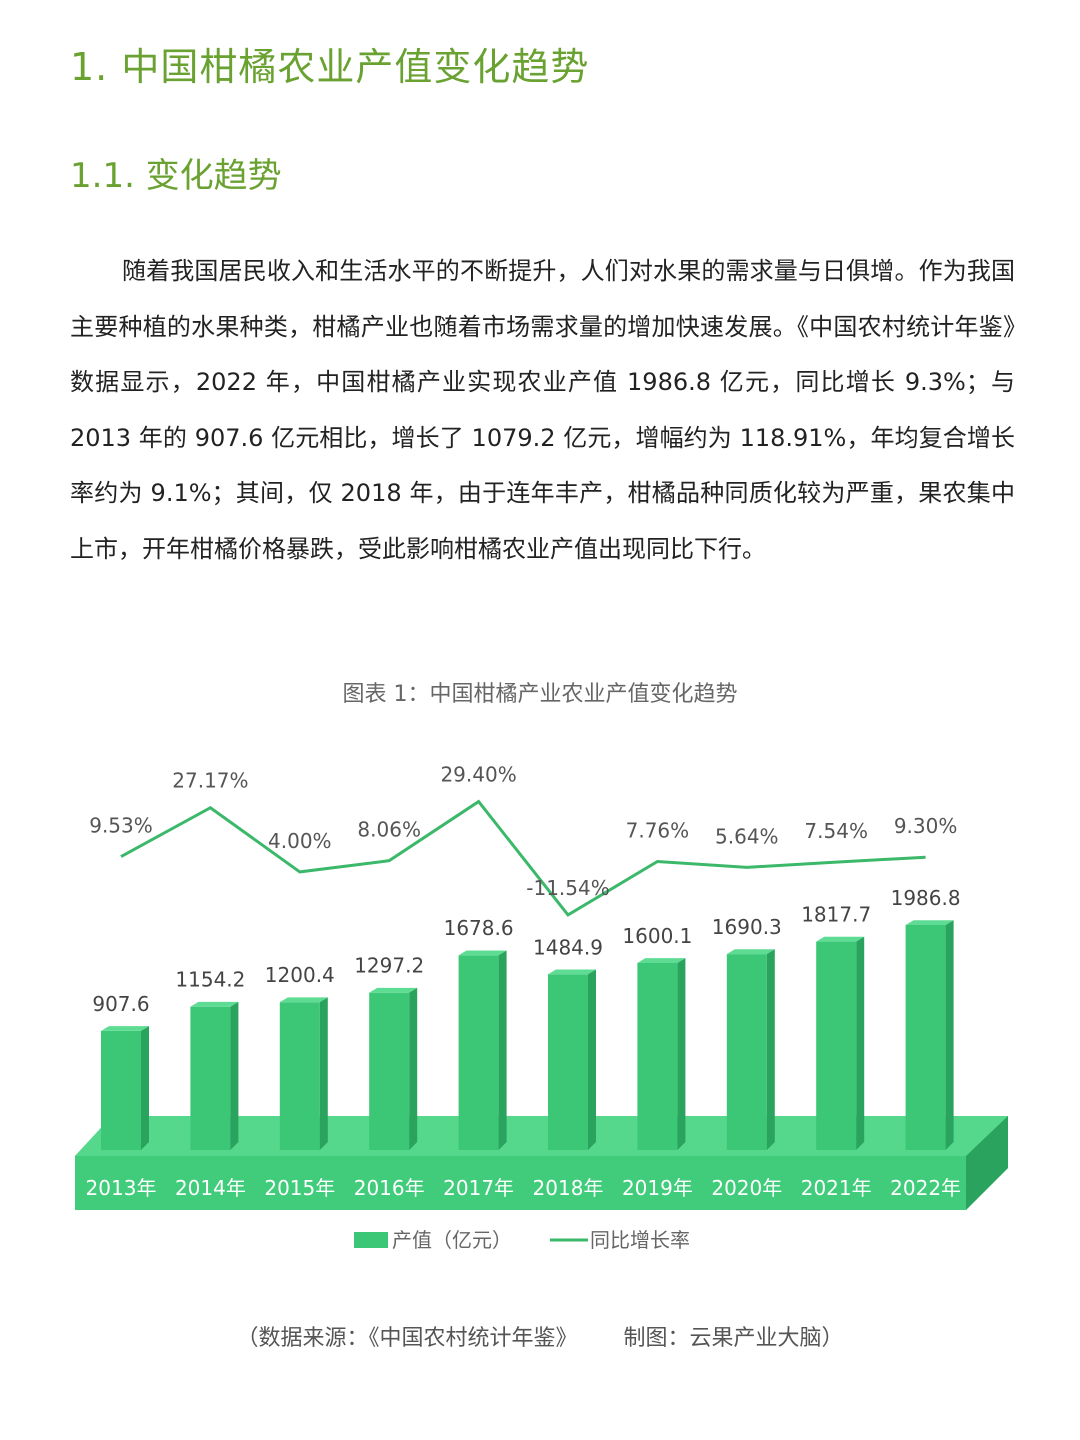  Describe the element at coordinates (987, 1163) in the screenshot. I see `chart-base-side` at that location.